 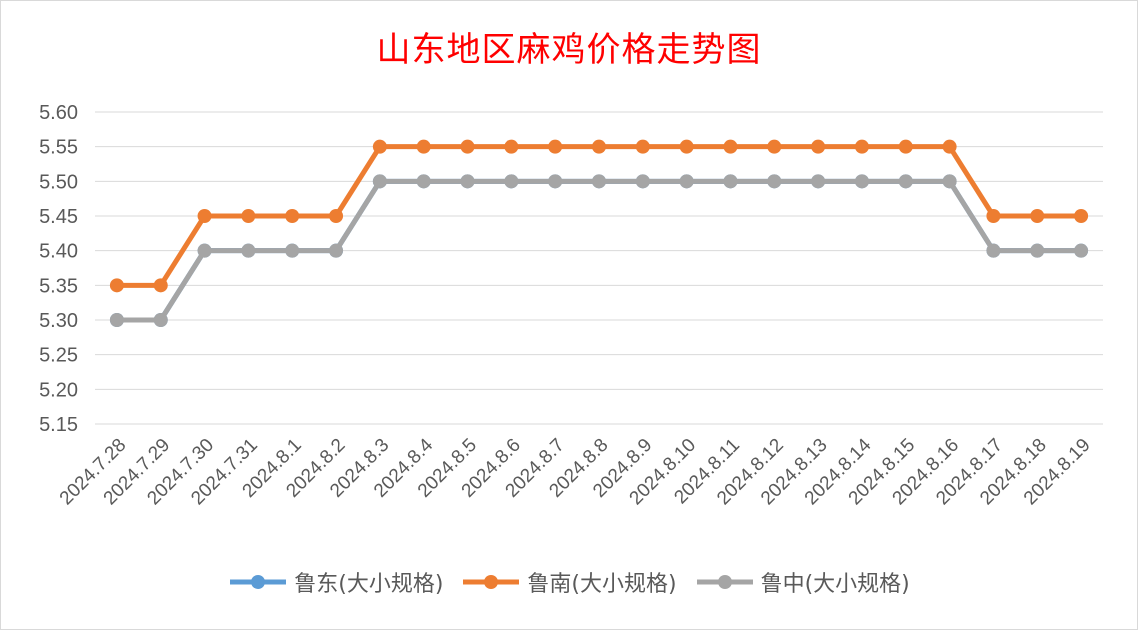 I want to click on legend-item: 鲁中(大小规格), so click(x=802, y=582).